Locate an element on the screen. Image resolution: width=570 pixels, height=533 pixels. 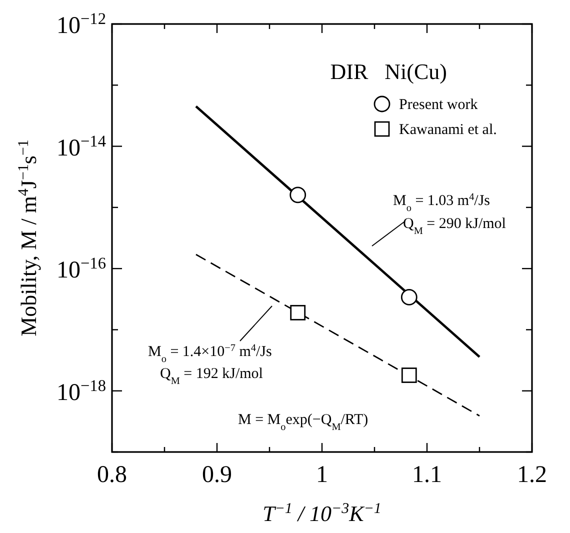
y-tick-label: 10$^{−18}$ is located at coordinates (81, 390).